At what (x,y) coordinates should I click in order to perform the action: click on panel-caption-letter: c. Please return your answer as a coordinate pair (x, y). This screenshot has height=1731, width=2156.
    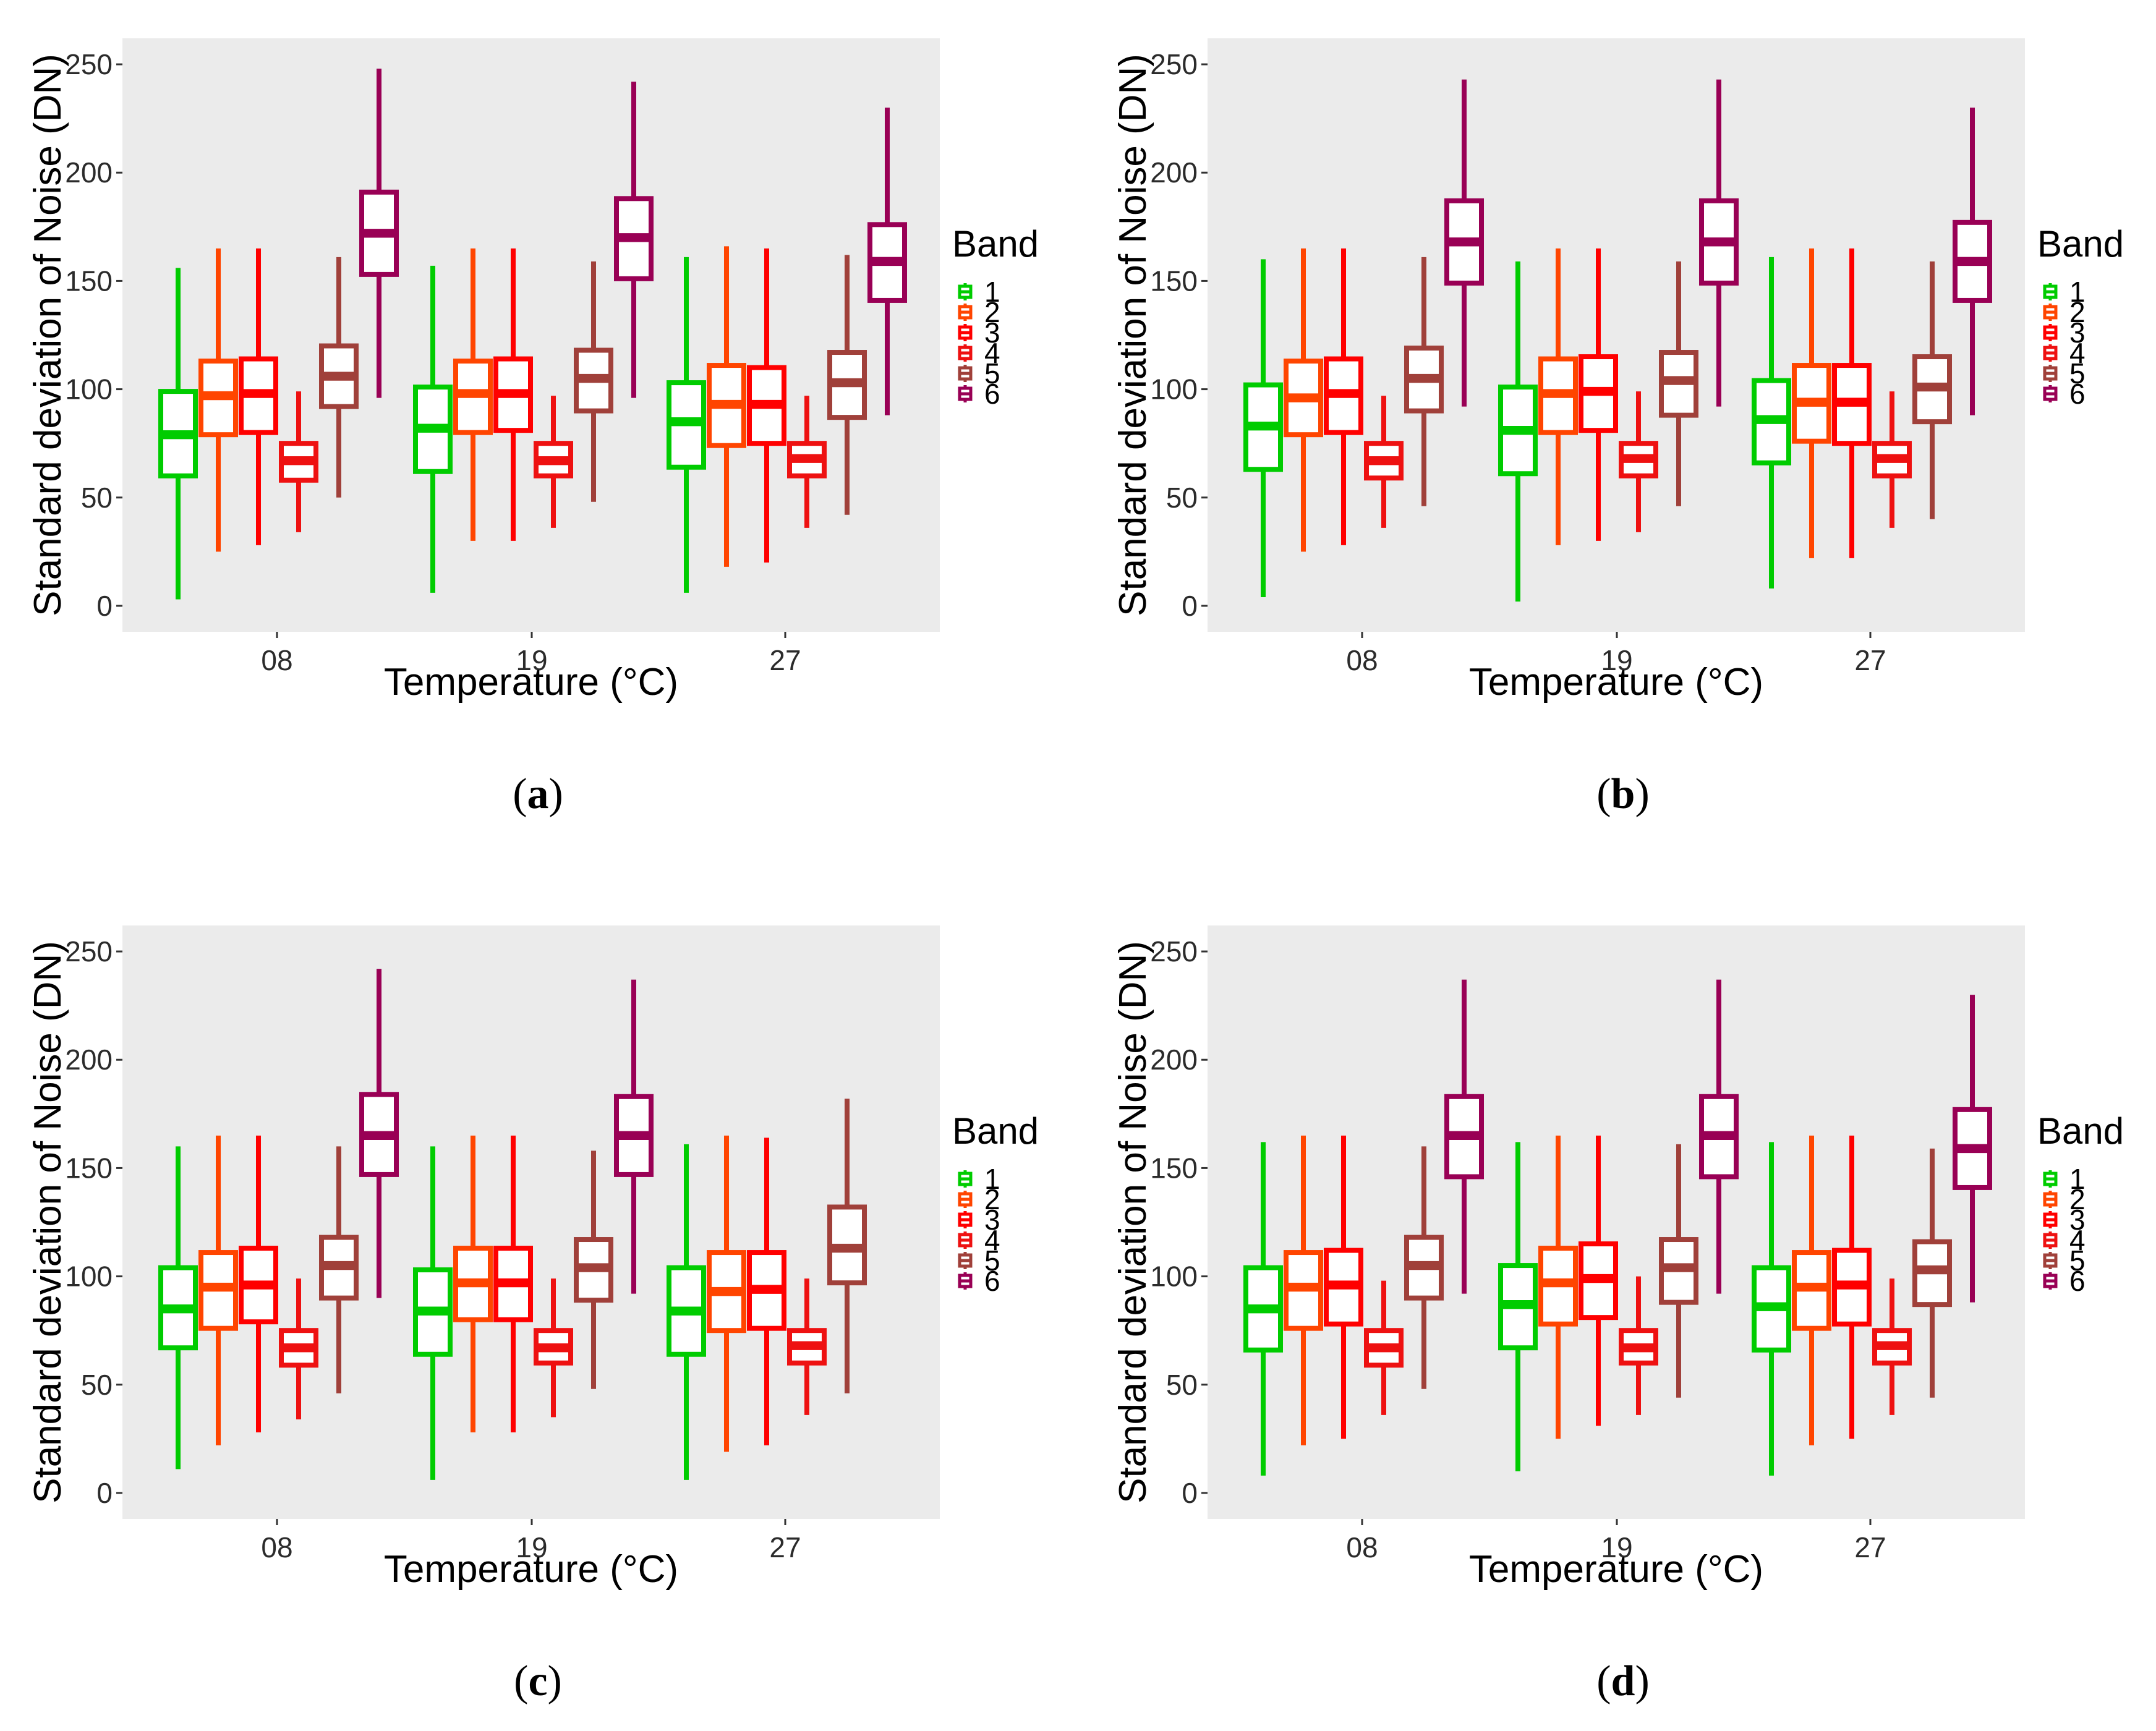
    Looking at the image, I should click on (538, 1681).